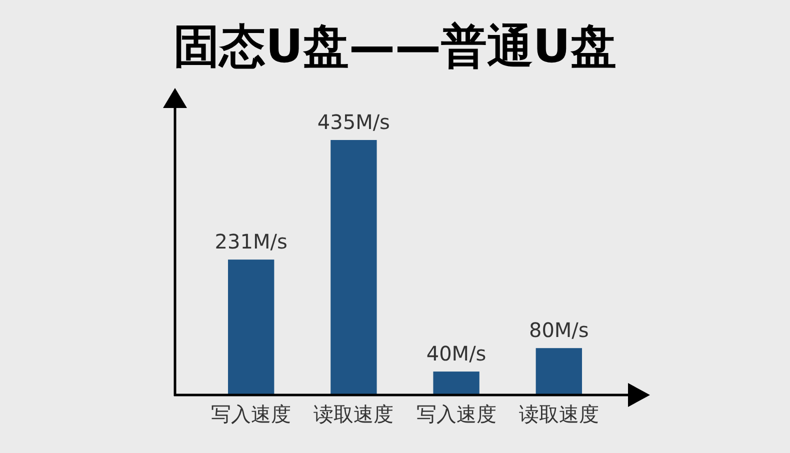 The image size is (790, 453). Describe the element at coordinates (558, 330) in the screenshot. I see `data-label: 80M/s` at that location.